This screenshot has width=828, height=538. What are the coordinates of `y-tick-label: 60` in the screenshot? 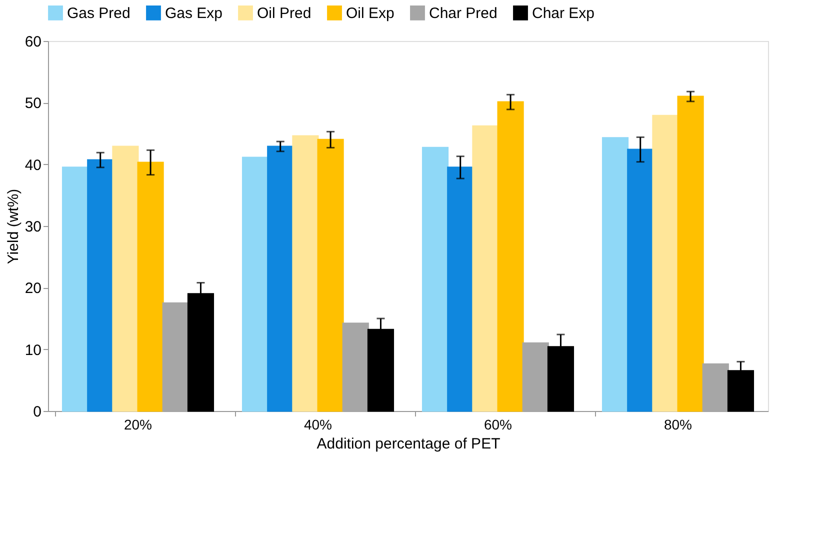 It's located at (33, 42).